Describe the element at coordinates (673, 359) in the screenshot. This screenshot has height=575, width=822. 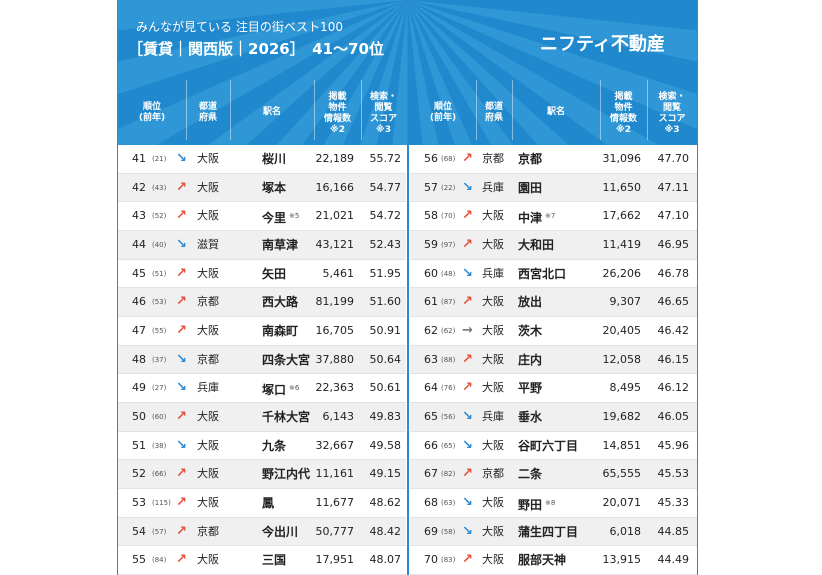
I see `score: 46.15` at that location.